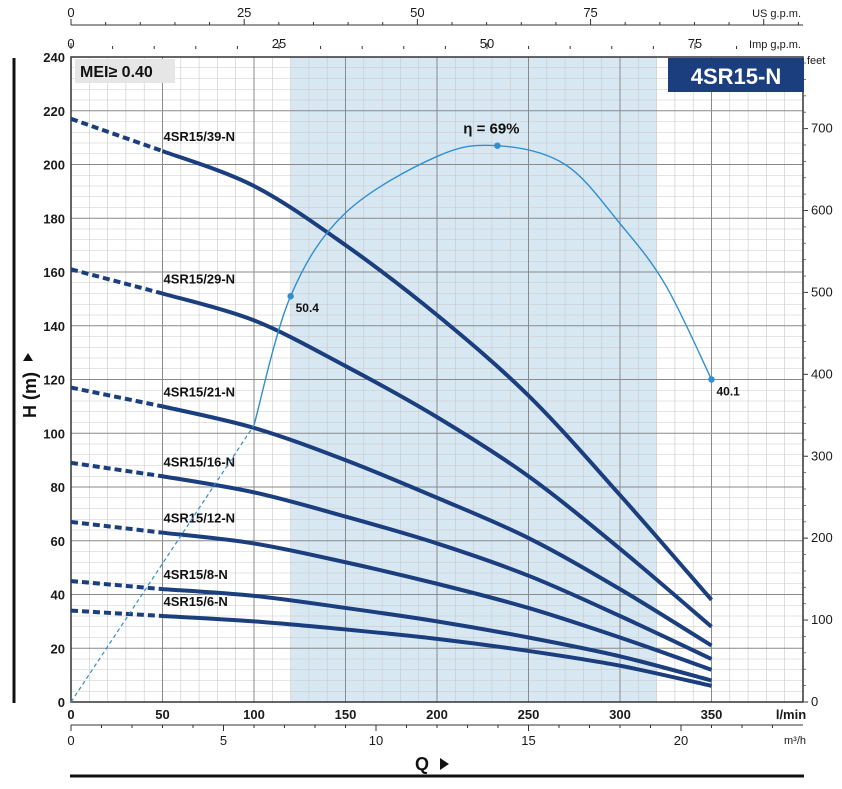  Describe the element at coordinates (58, 648) in the screenshot. I see `y-tick-label: 20` at that location.